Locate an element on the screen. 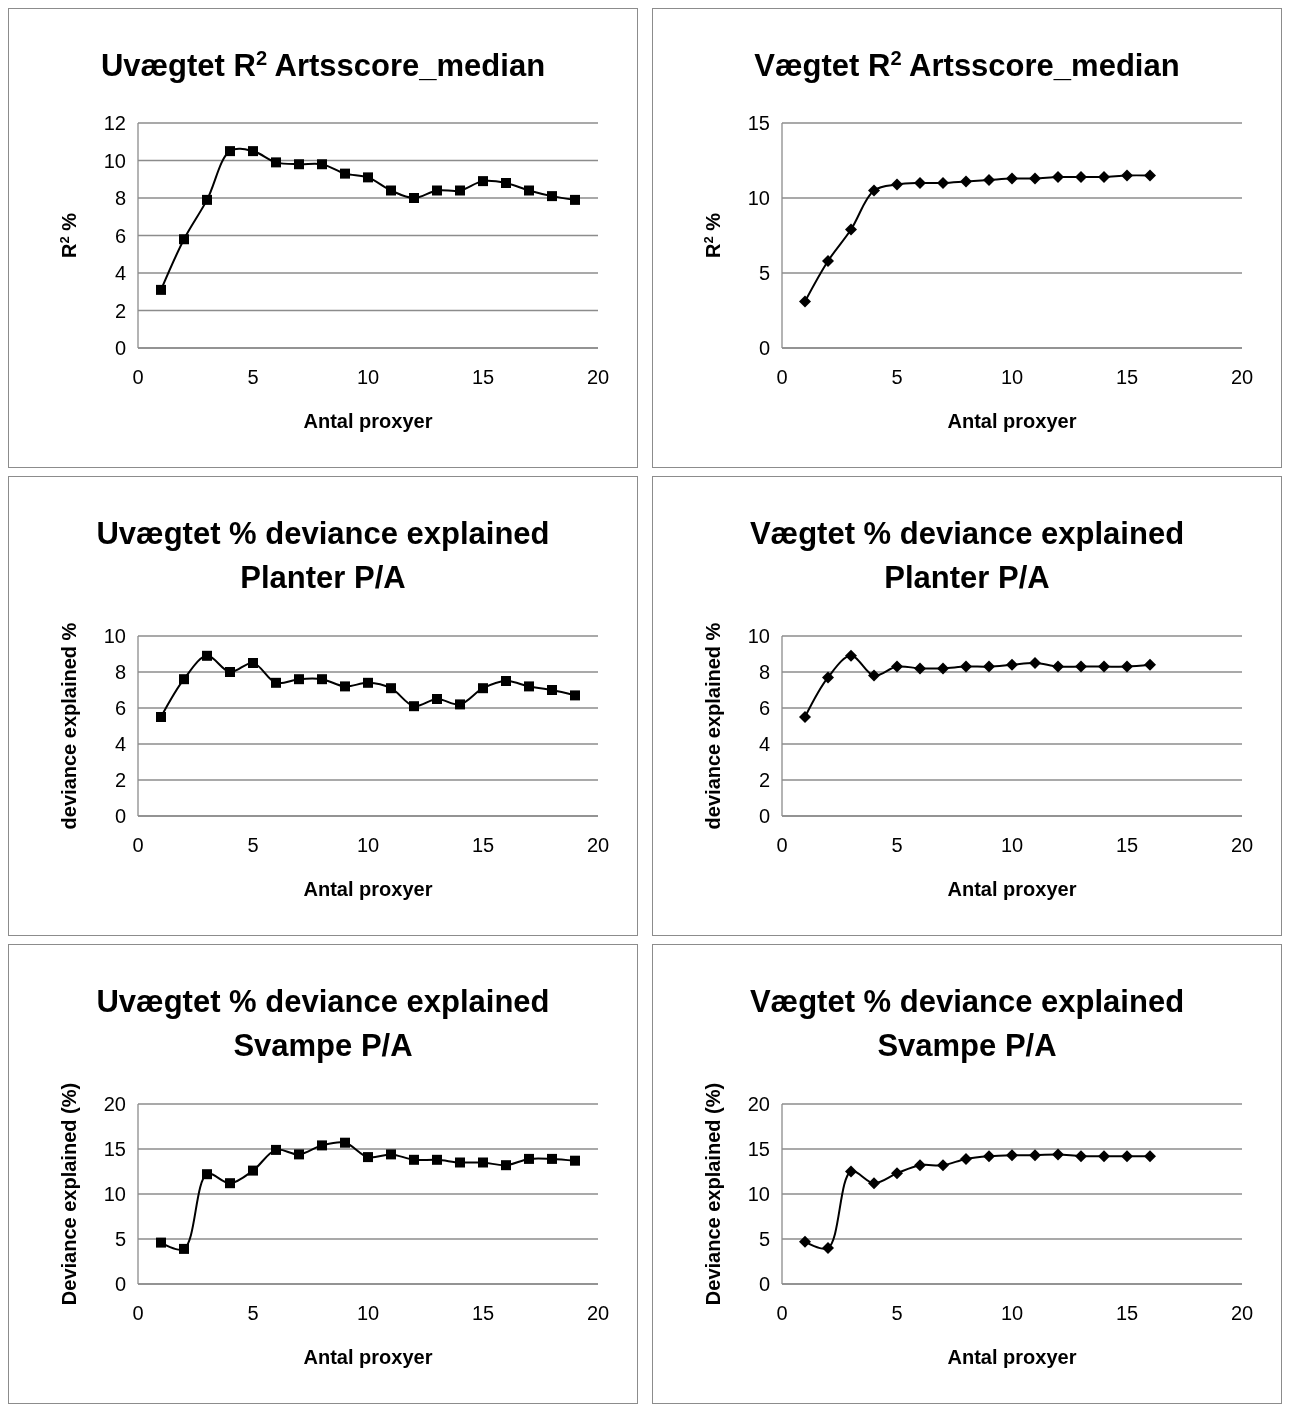 The image size is (1290, 1410). chart-title: Uvægtet % deviance explained Svampe P/A is located at coordinates (323, 1023).